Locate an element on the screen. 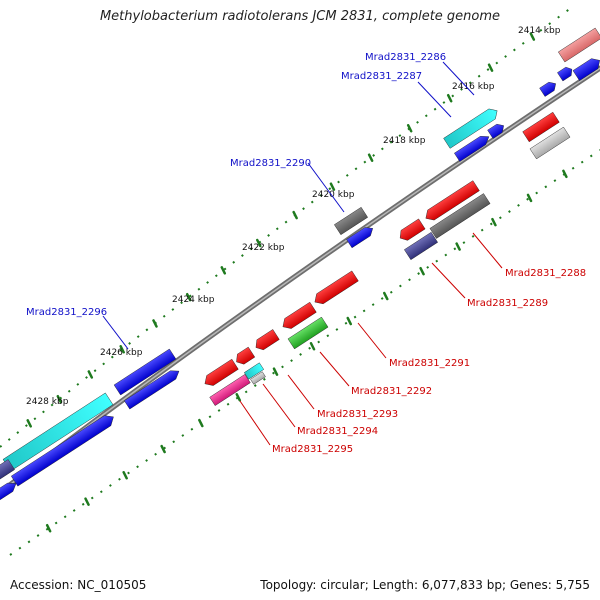 The image size is (600, 600). topology-label: Topology: is located at coordinates (288, 585).